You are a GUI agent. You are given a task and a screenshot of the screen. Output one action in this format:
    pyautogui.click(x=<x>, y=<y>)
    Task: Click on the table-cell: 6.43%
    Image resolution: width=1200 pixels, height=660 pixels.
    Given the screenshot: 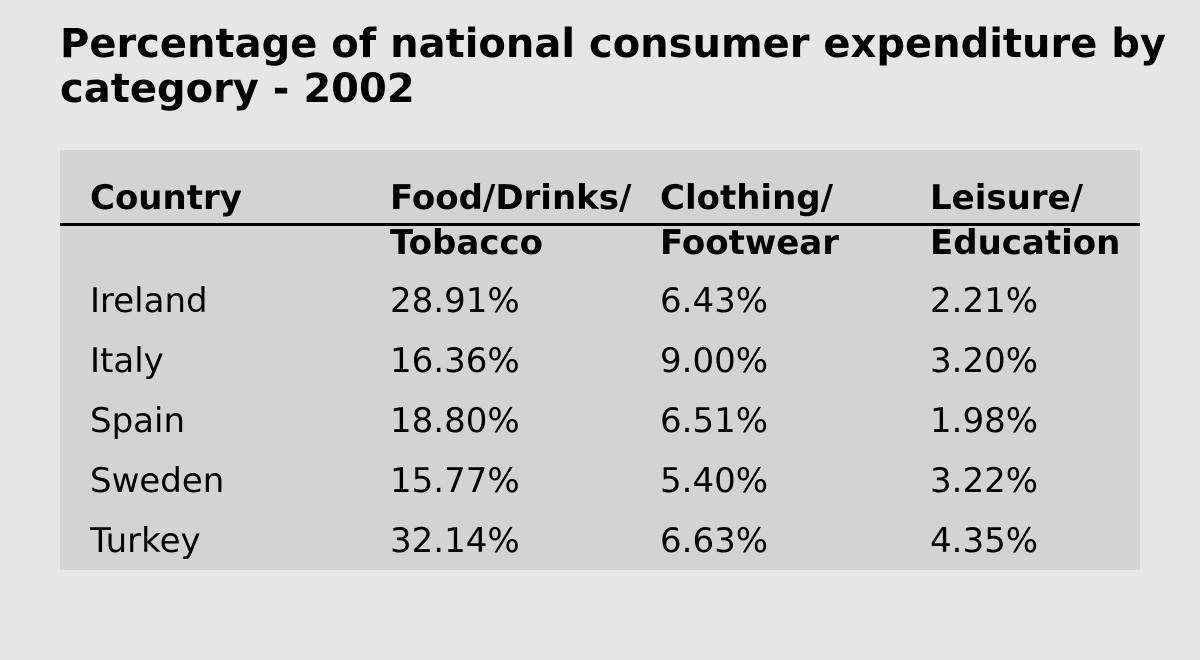 What is the action you would take?
    pyautogui.click(x=714, y=301)
    